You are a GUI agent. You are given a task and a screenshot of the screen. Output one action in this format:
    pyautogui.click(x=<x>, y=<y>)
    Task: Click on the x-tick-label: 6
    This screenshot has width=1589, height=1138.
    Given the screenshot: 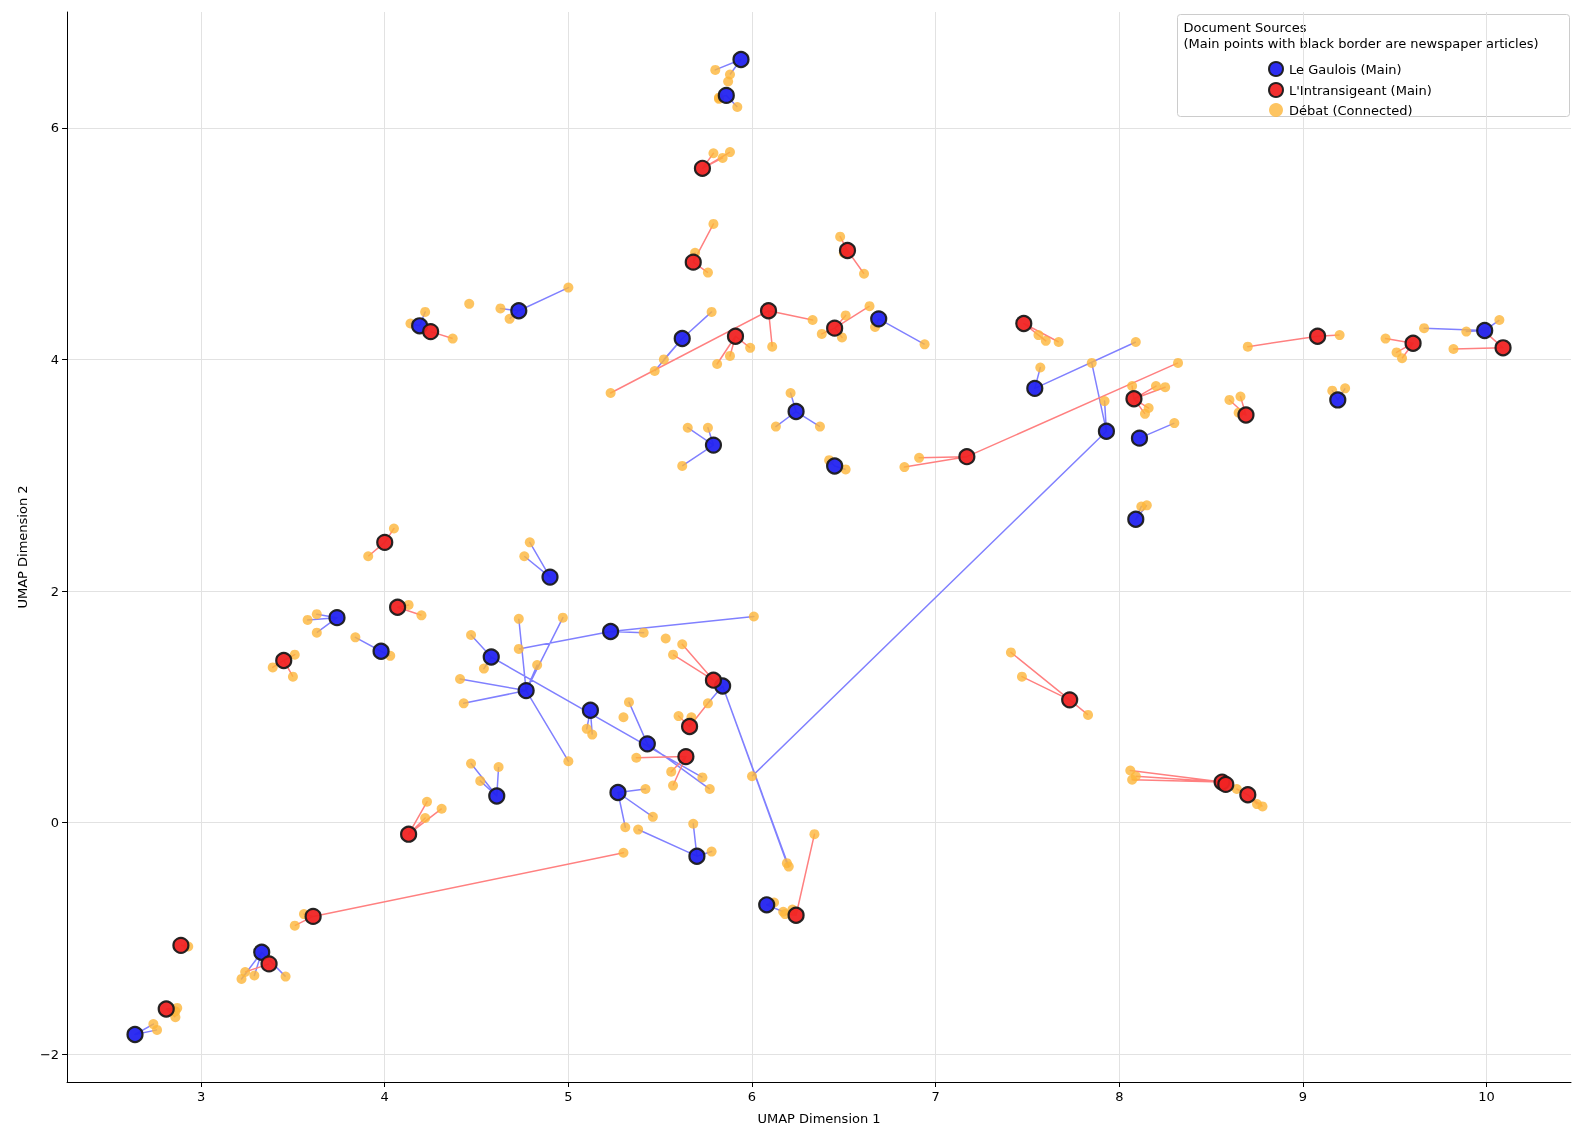 What is the action you would take?
    pyautogui.click(x=752, y=1096)
    